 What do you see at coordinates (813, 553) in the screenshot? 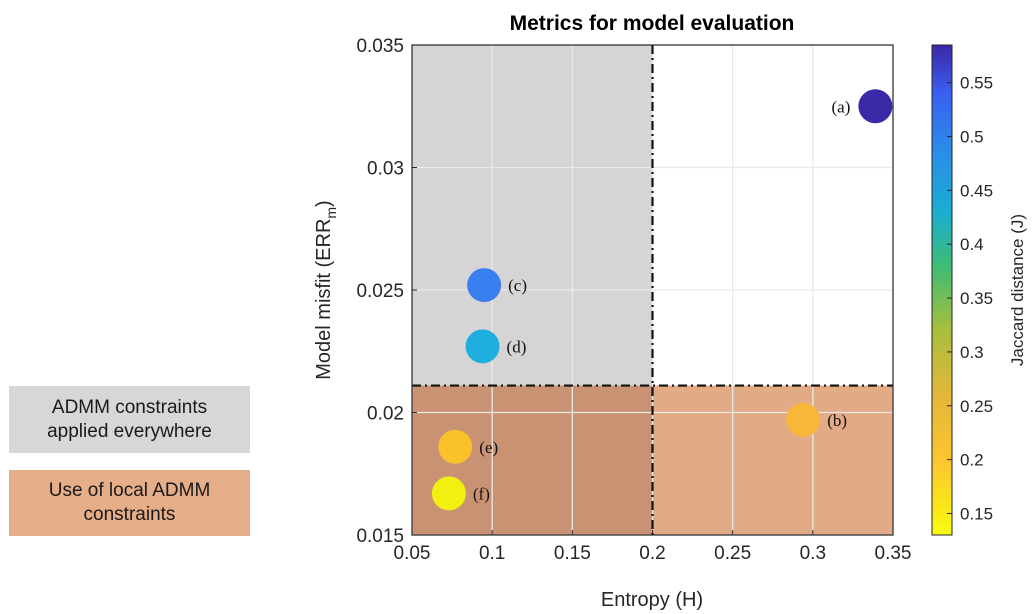
I see `x-tick-label-5: 0.3` at bounding box center [813, 553].